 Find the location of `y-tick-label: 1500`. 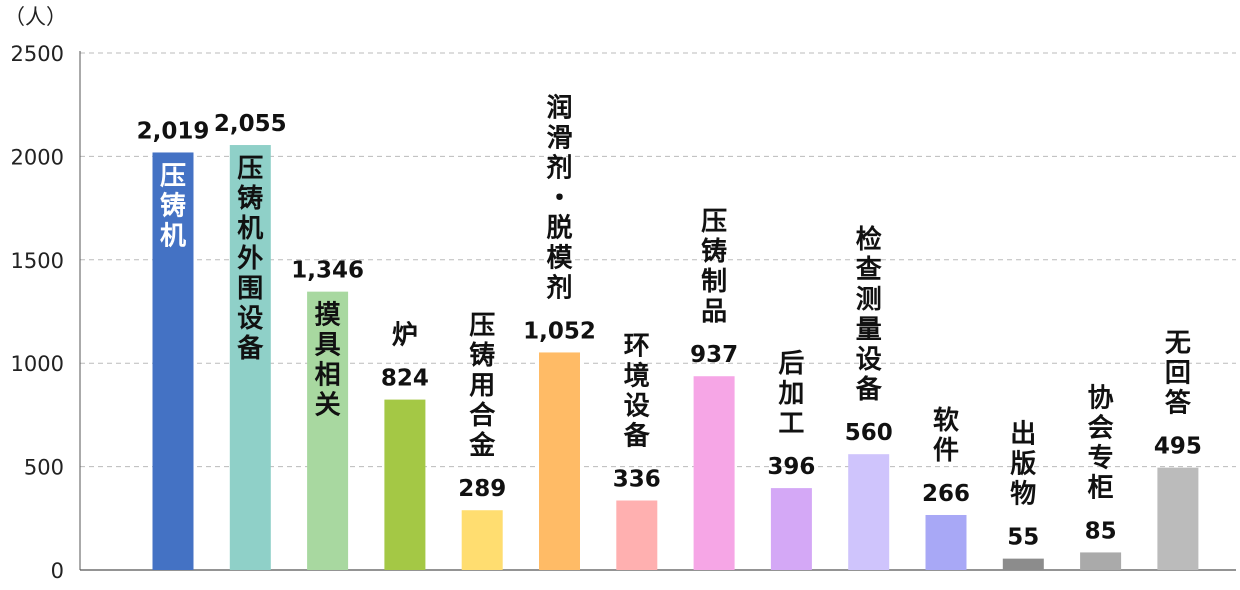

y-tick-label: 1500 is located at coordinates (37, 261).